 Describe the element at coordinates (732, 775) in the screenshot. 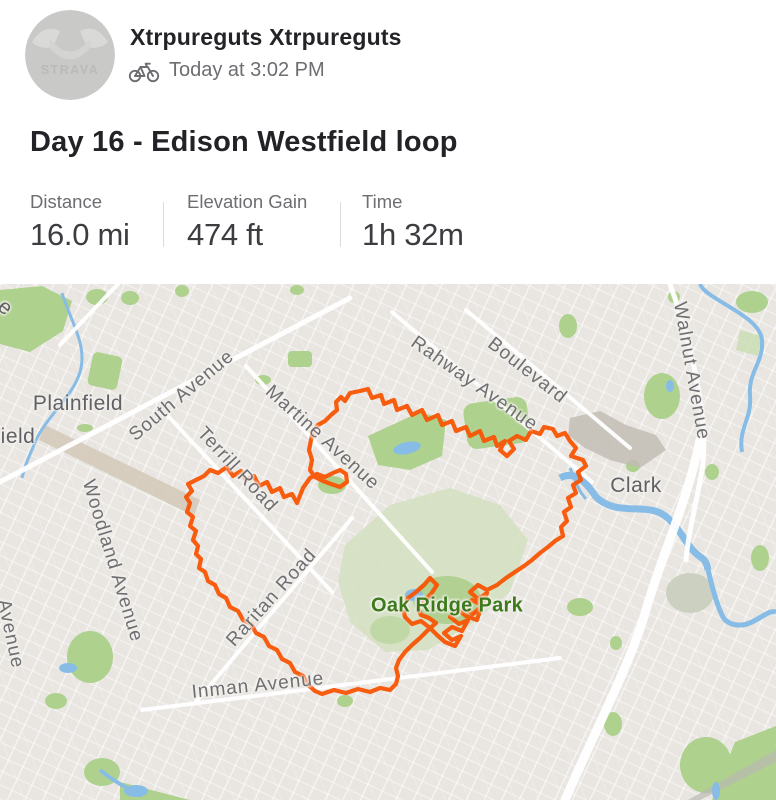

I see `railway-band-se` at that location.